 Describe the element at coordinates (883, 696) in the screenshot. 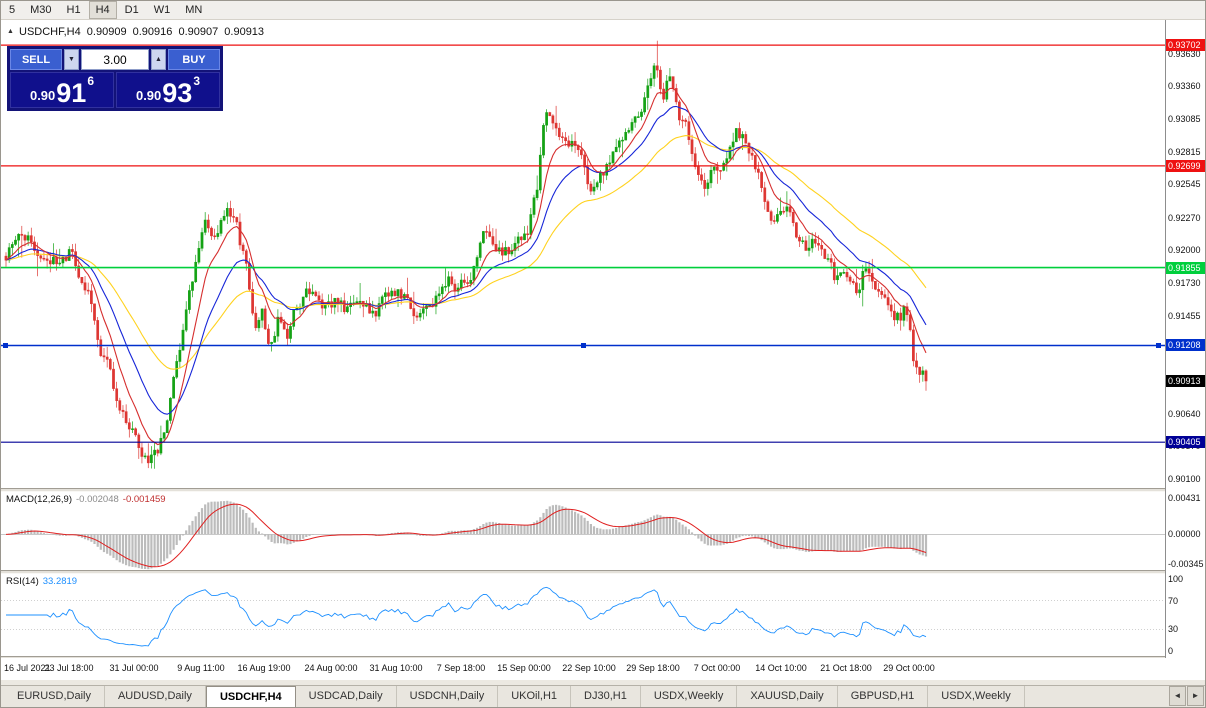

I see `chart-tab-gbpusd-h1: GBPUSD,H1` at that location.